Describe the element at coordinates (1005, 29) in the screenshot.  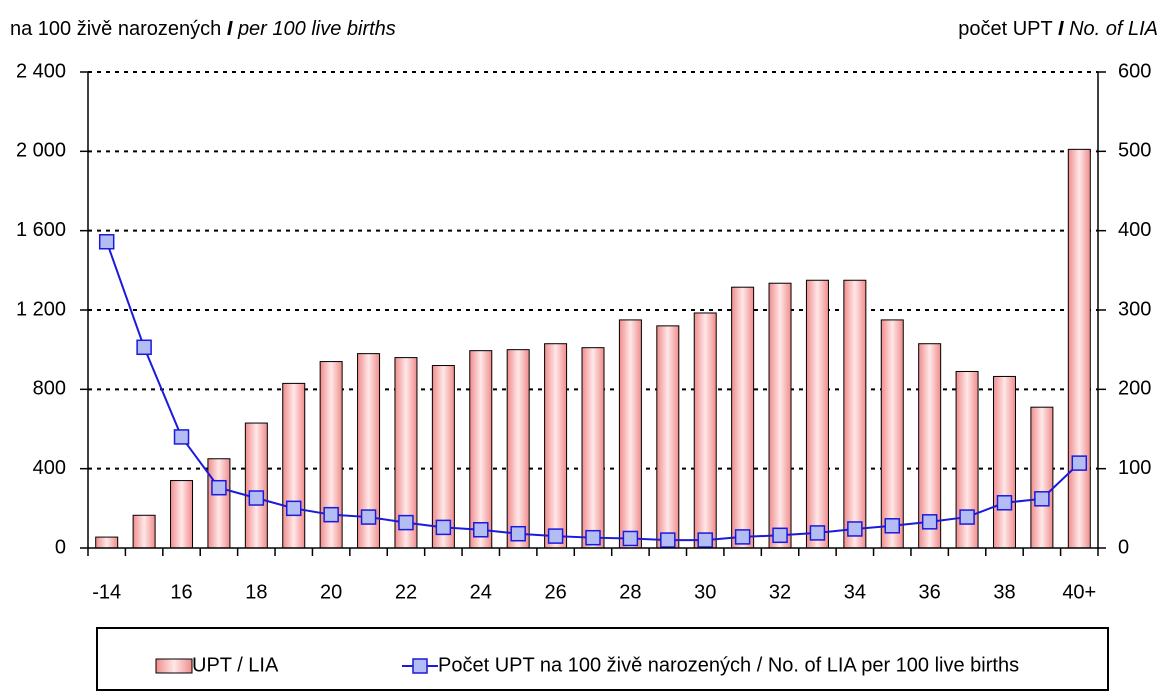
I see `y2-title-part: počet UPT` at that location.